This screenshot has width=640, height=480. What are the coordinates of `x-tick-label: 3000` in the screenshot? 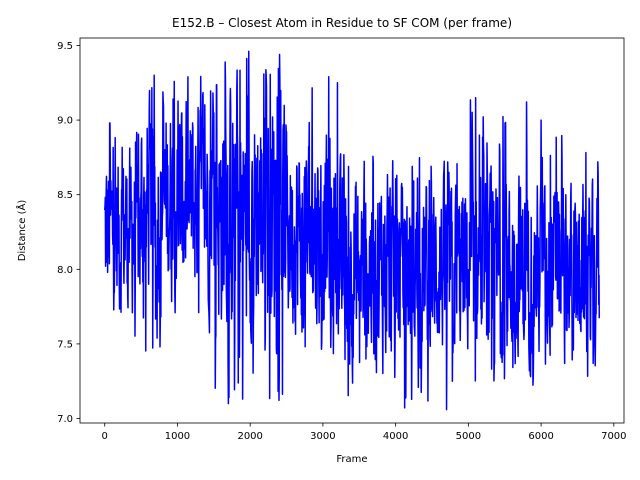 It's located at (322, 436).